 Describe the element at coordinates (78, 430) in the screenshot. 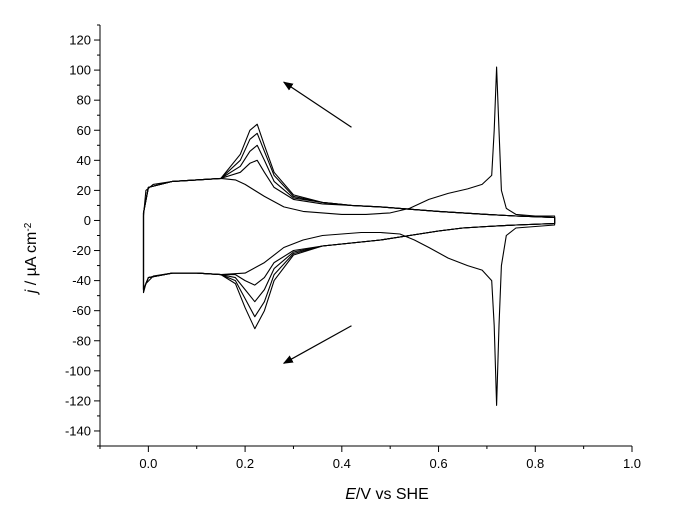

I see `y-tick-label: -140` at that location.